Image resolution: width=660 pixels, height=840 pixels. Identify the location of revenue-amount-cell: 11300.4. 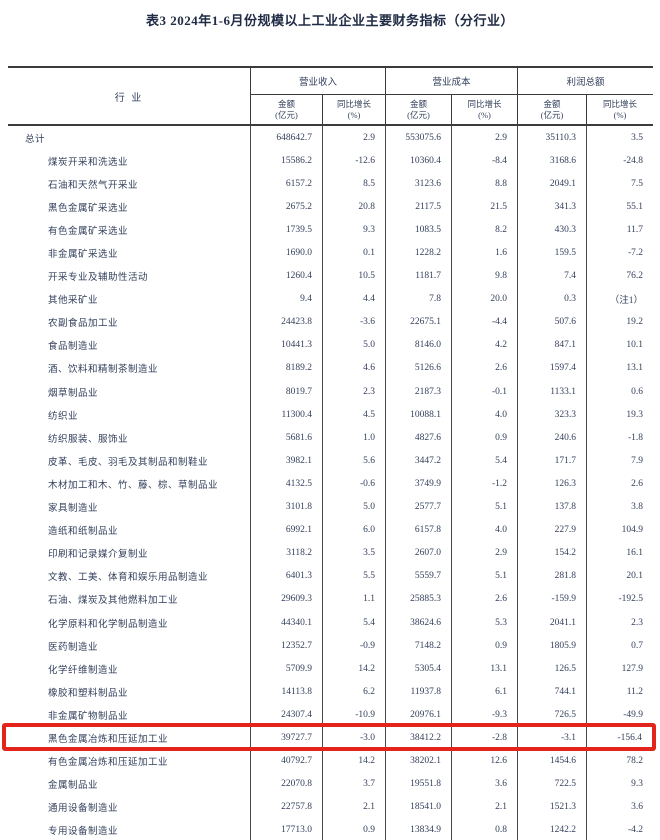
(287, 415).